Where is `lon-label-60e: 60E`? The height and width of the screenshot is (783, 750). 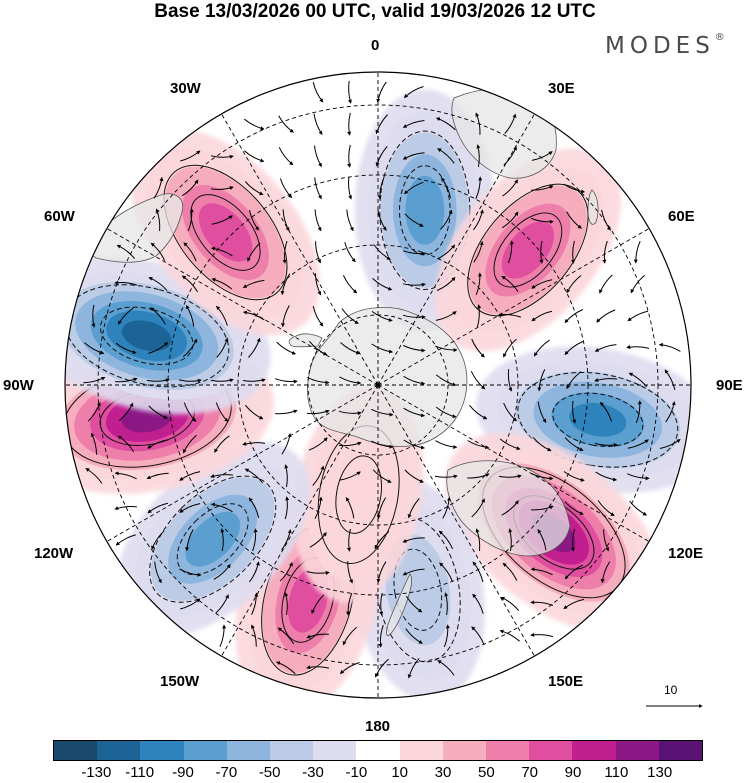
lon-label-60e: 60E is located at coordinates (681, 216).